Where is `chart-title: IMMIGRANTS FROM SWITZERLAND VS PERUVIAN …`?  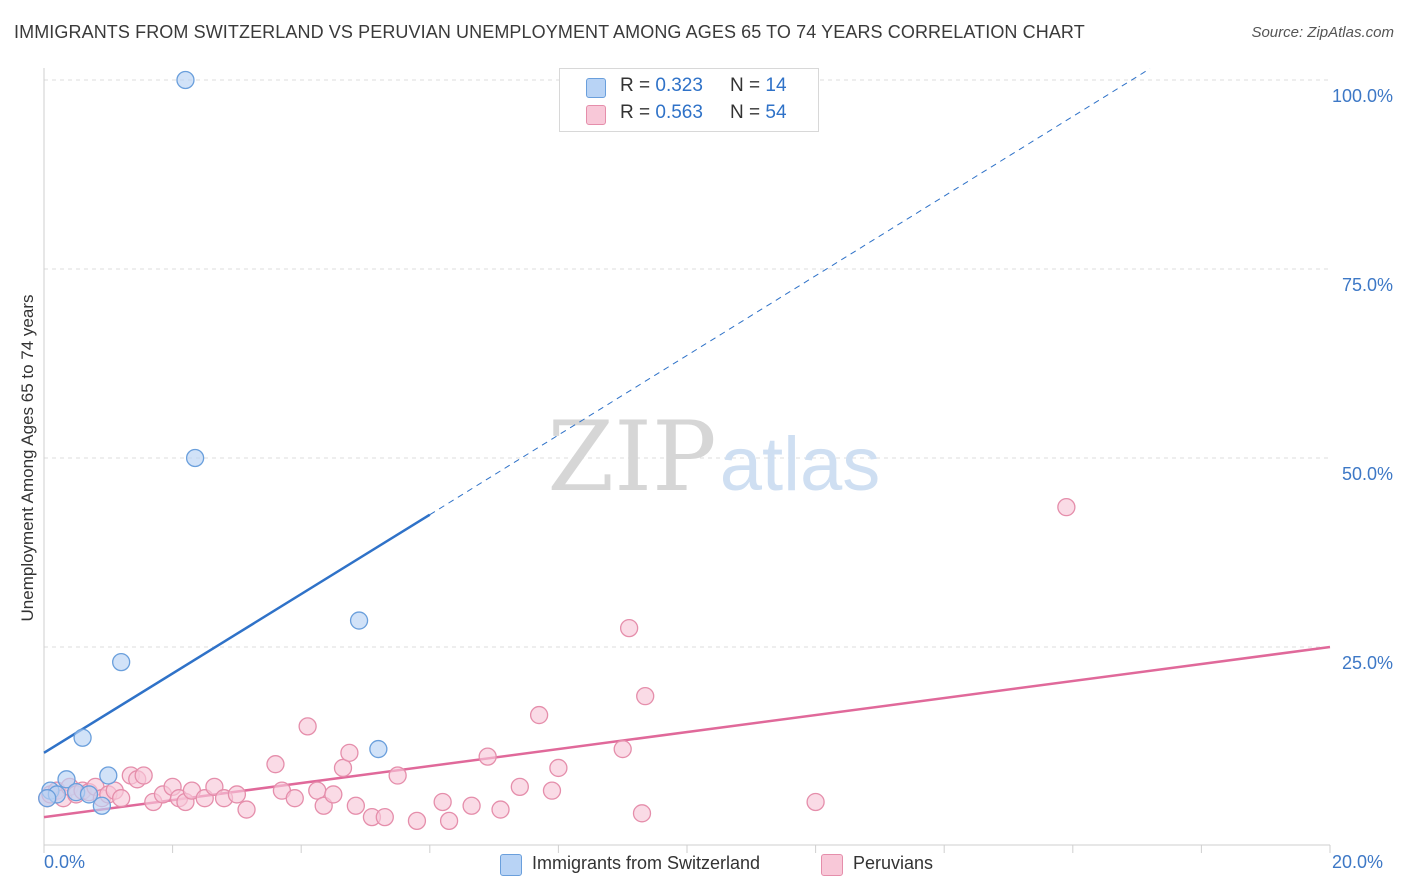
chart-title: IMMIGRANTS FROM SWITZERLAND VS PERUVIAN … is located at coordinates (549, 32).